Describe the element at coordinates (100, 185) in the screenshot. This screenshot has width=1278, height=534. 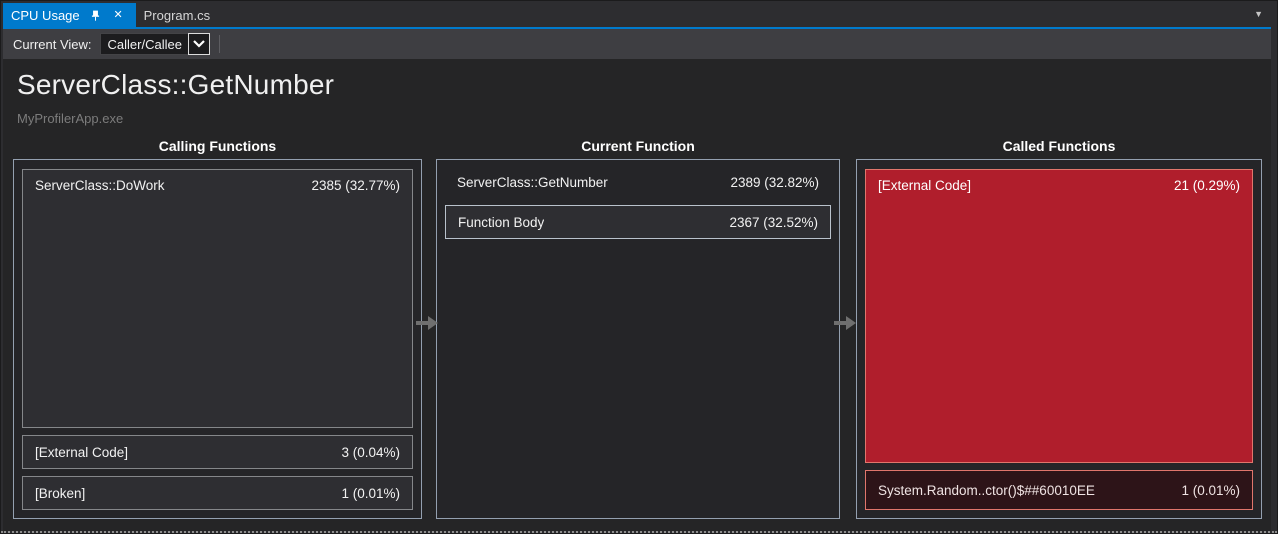
I see `function-name: ServerClass::DoWork` at that location.